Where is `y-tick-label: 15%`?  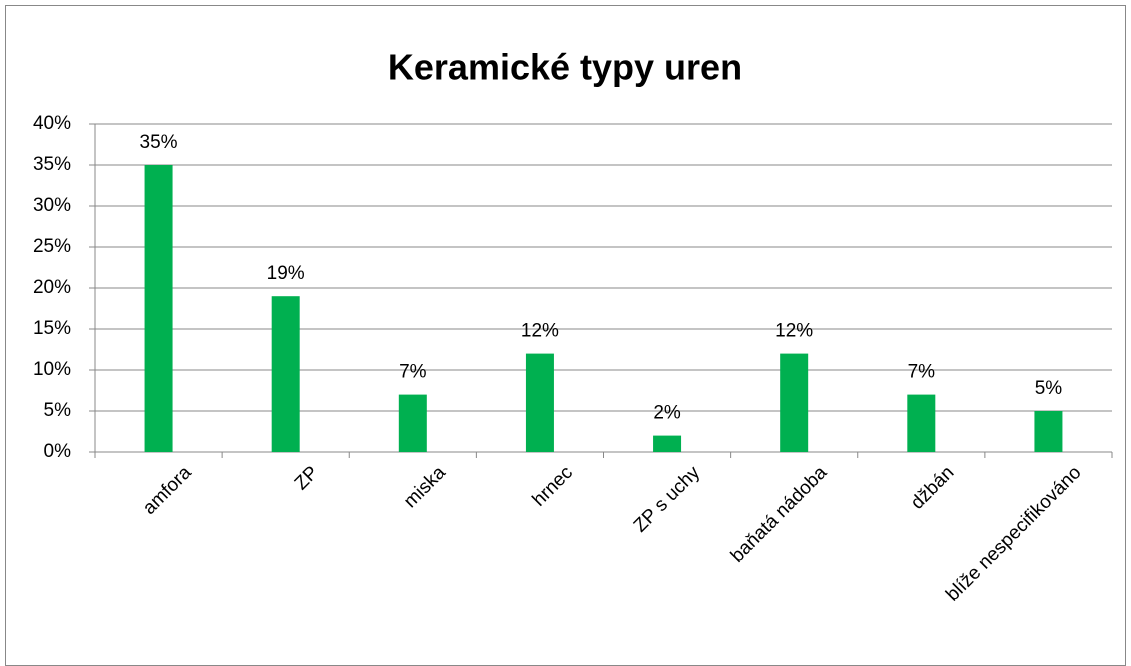
y-tick-label: 15% is located at coordinates (52, 328).